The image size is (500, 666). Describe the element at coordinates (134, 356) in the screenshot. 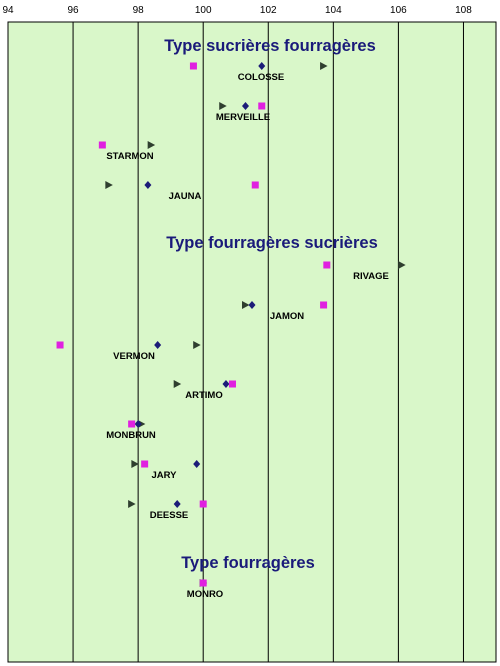

I see `variety-label-vermon: VERMON` at that location.